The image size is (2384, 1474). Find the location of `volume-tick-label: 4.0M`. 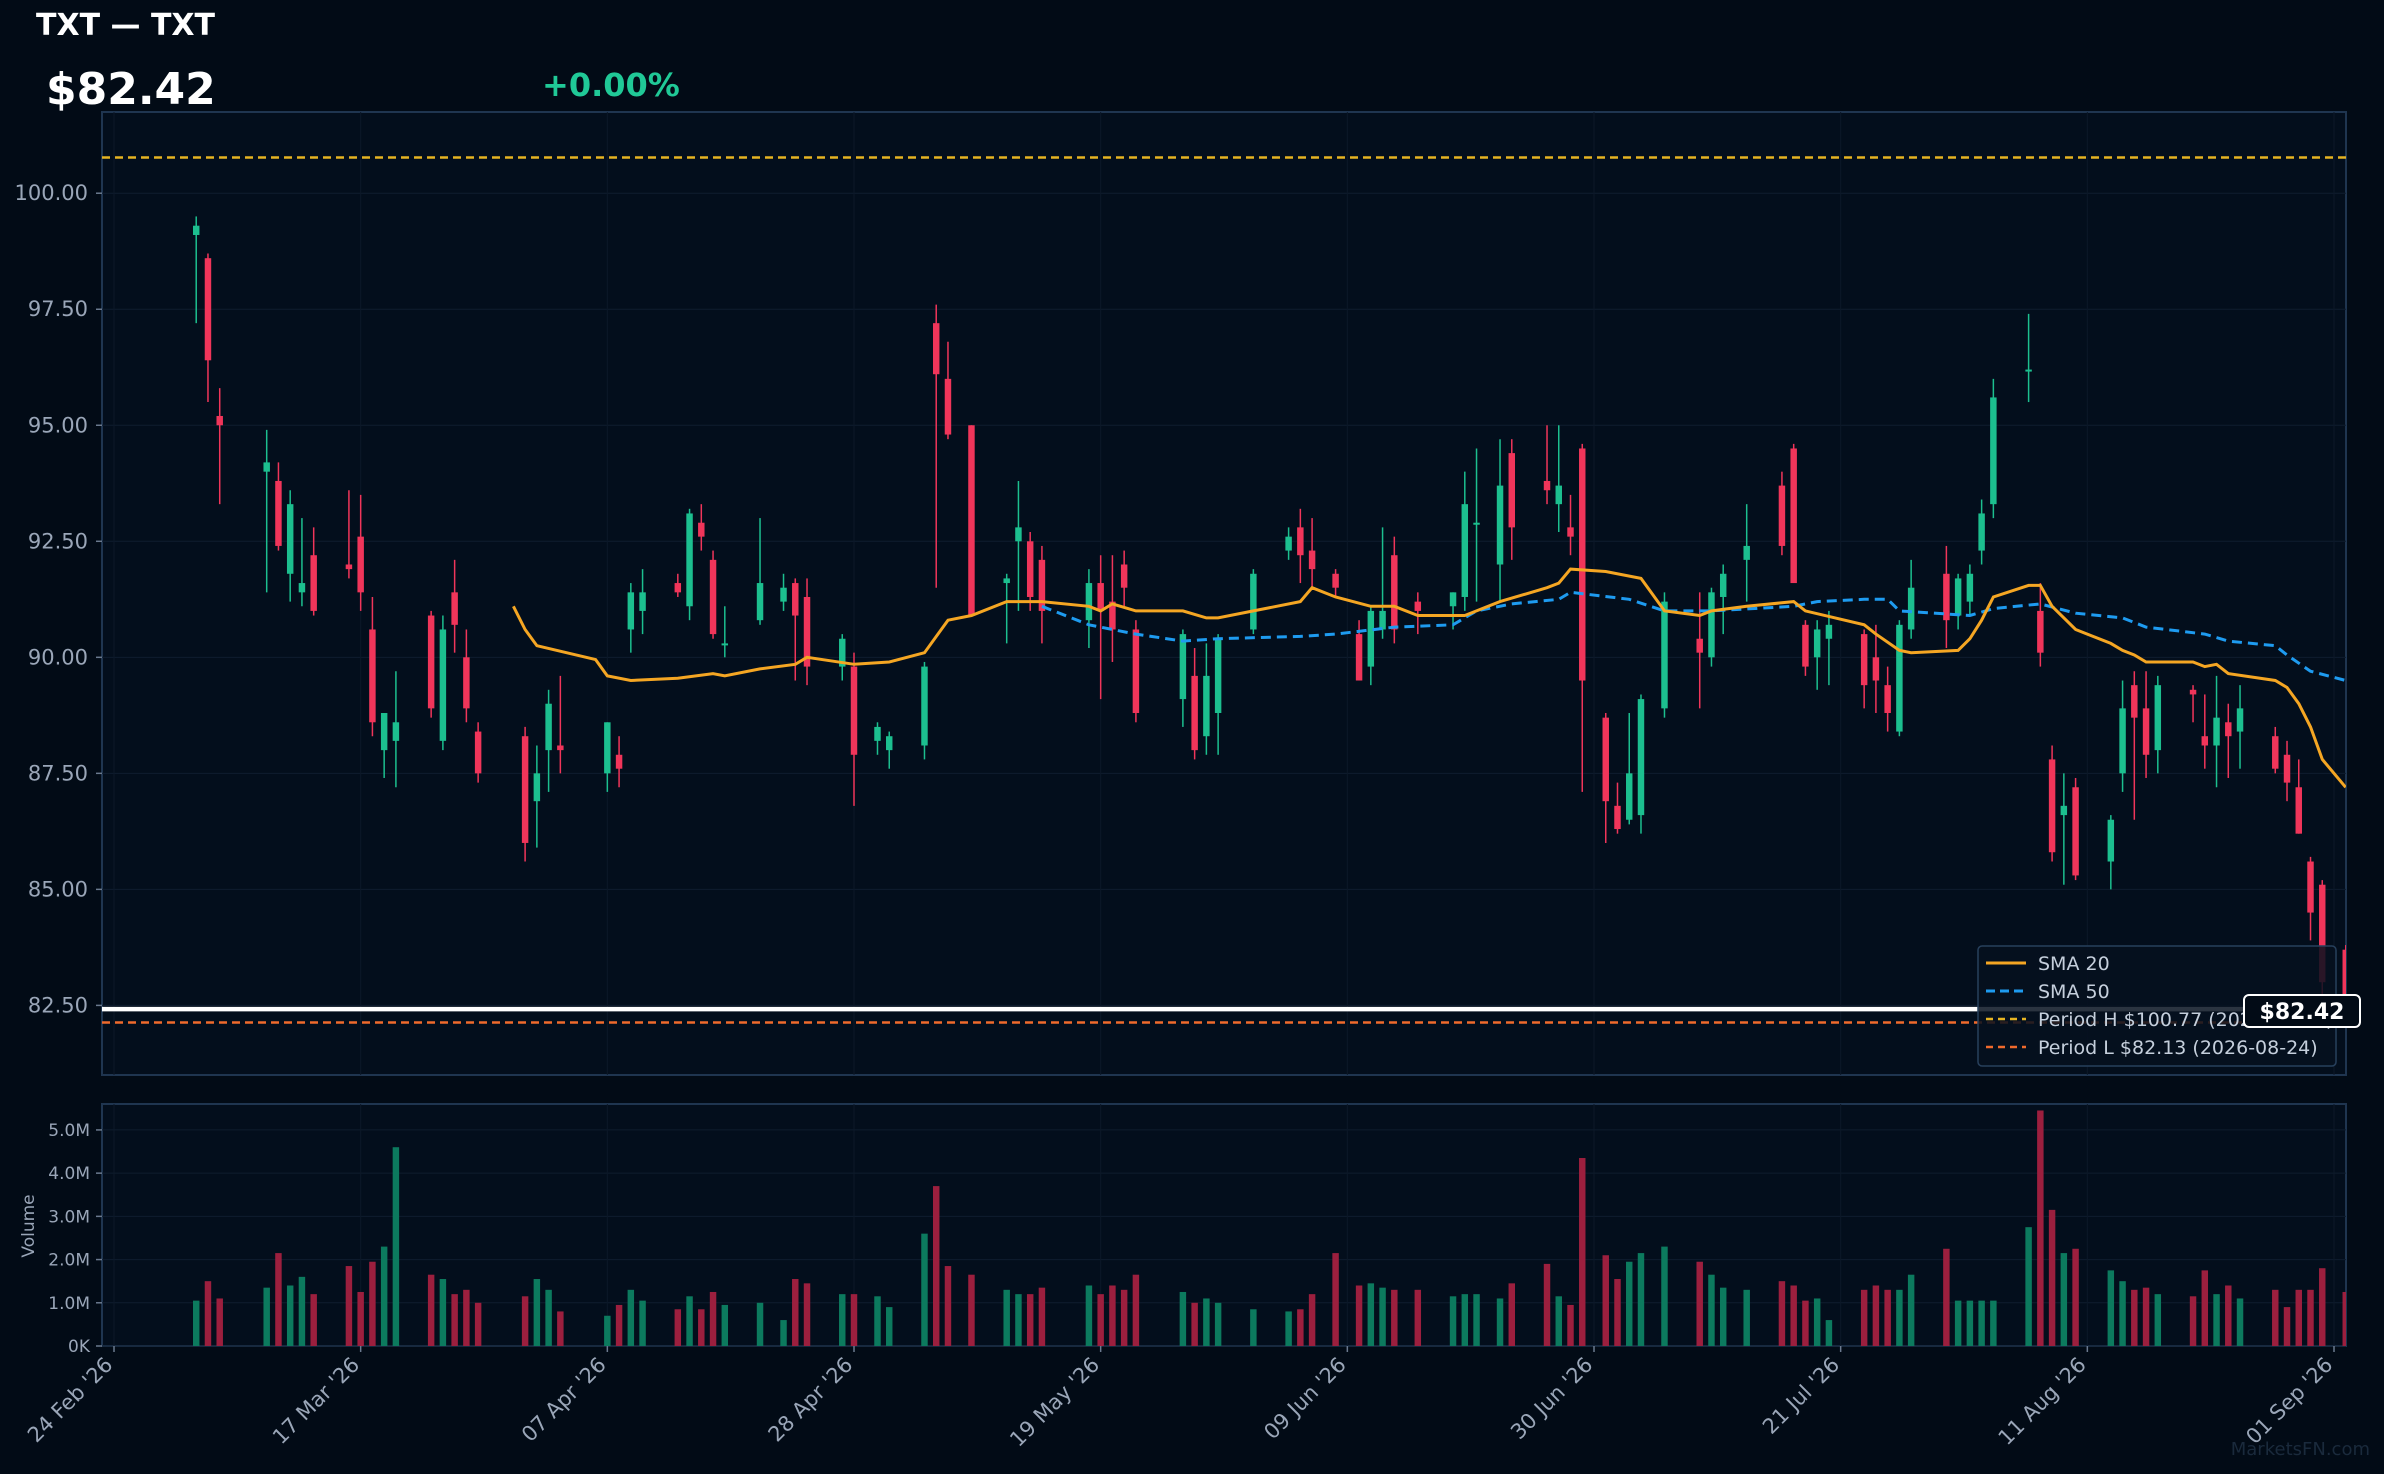

volume-tick-label: 4.0M is located at coordinates (69, 1174).